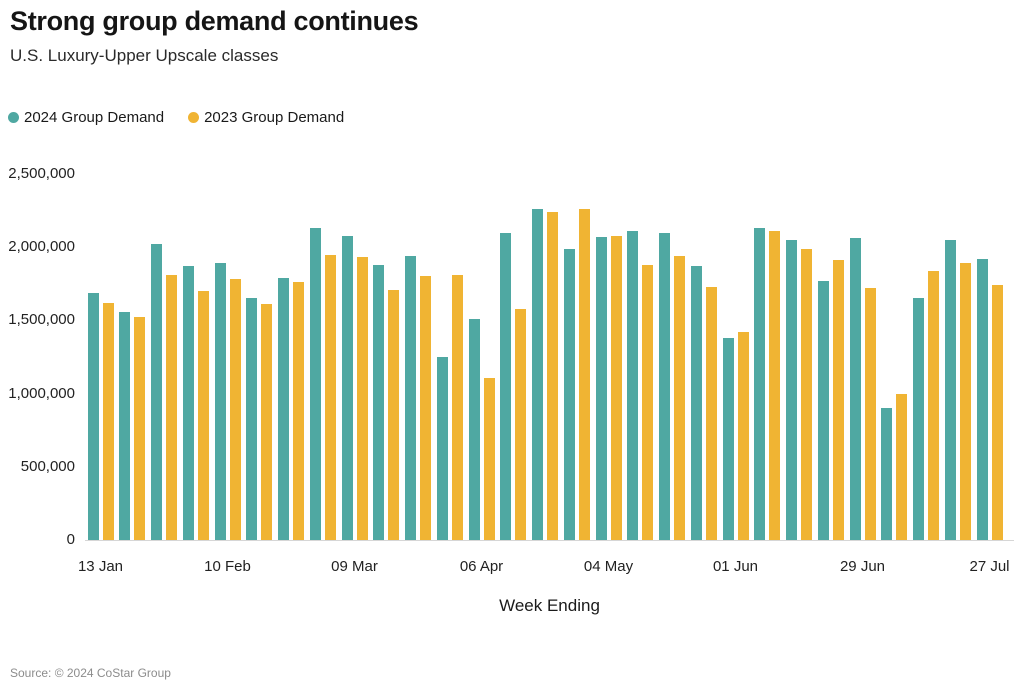  I want to click on x-tick-label: 06 Apr, so click(481, 566).